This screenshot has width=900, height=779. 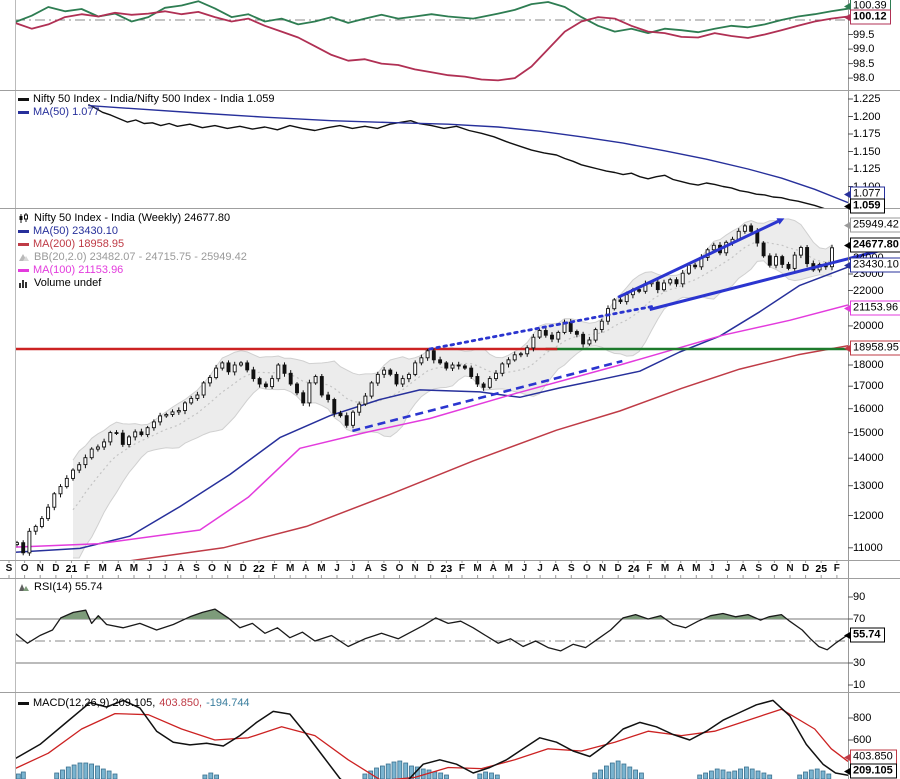 I want to click on value-tag-price: 24677.80, so click(x=872, y=245).